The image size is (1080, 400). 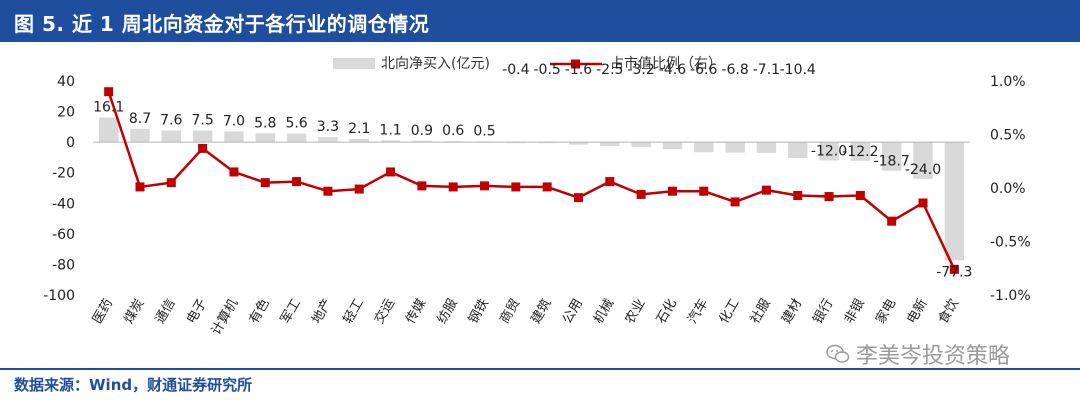 I want to click on bar-家电, so click(x=891, y=156).